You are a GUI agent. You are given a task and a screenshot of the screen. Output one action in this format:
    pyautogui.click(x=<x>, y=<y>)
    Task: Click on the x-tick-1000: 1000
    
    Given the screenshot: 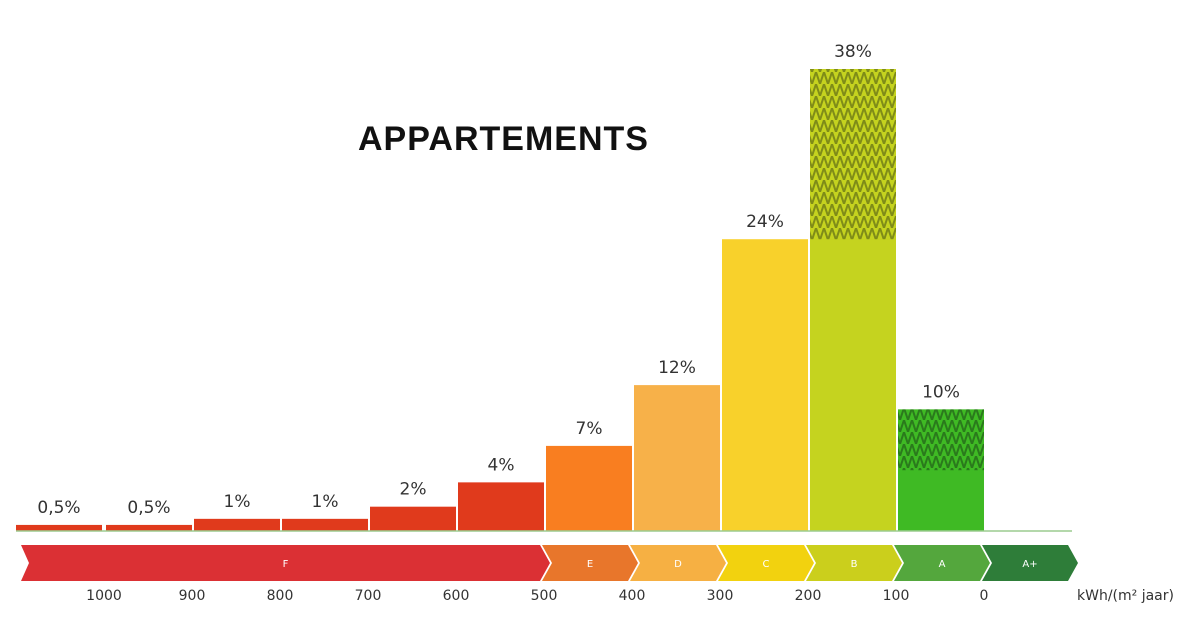 What is the action you would take?
    pyautogui.click(x=104, y=596)
    